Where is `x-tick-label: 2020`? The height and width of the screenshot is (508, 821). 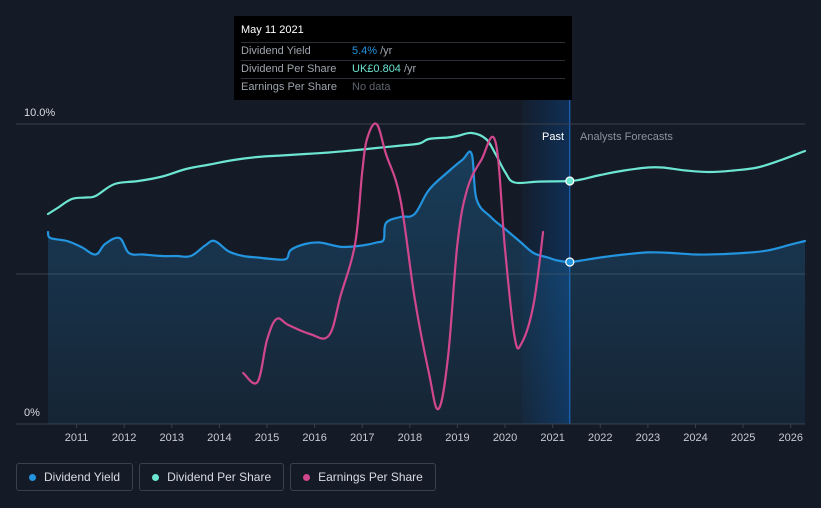 x-tick-label: 2020 is located at coordinates (505, 438).